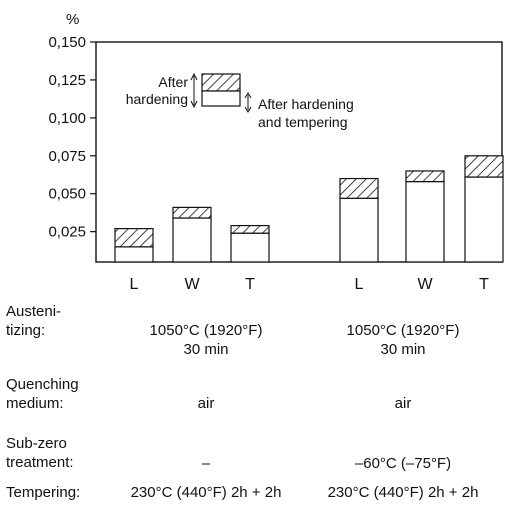 This screenshot has width=510, height=508. I want to click on legend-plain-swatch, so click(221, 98).